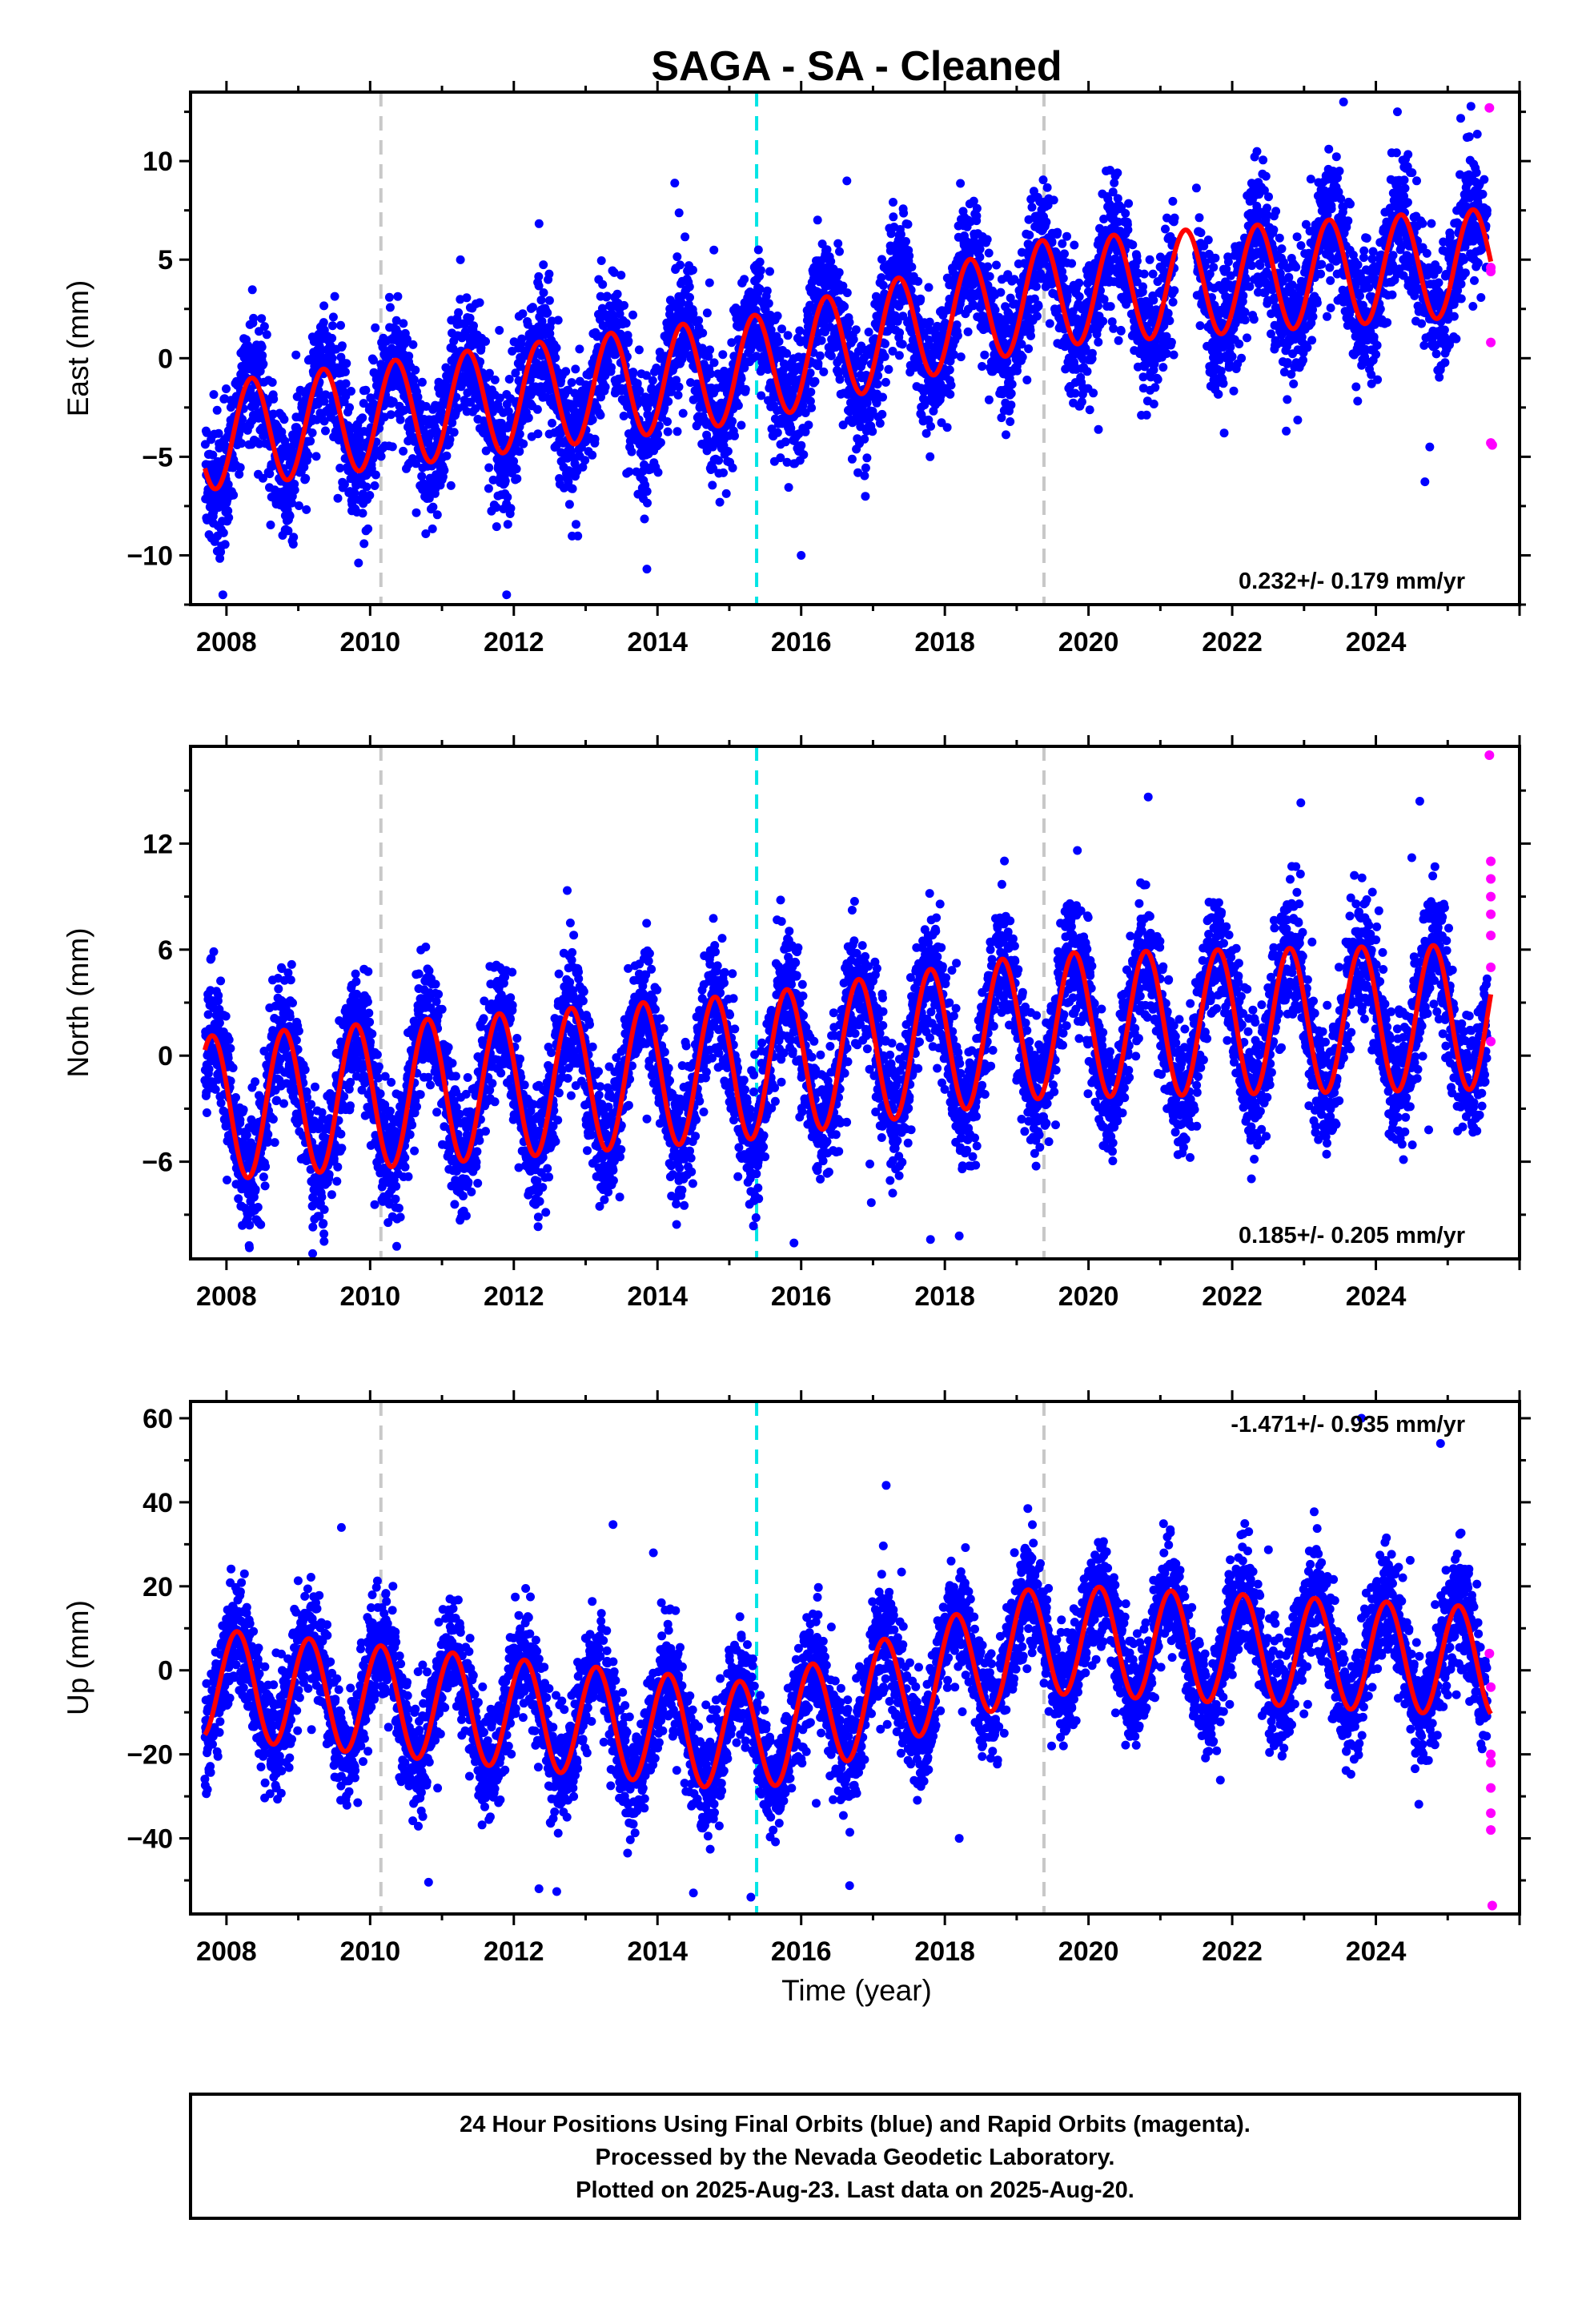  What do you see at coordinates (856, 66) in the screenshot?
I see `chart-title: SAGA - SA - Cleaned` at bounding box center [856, 66].